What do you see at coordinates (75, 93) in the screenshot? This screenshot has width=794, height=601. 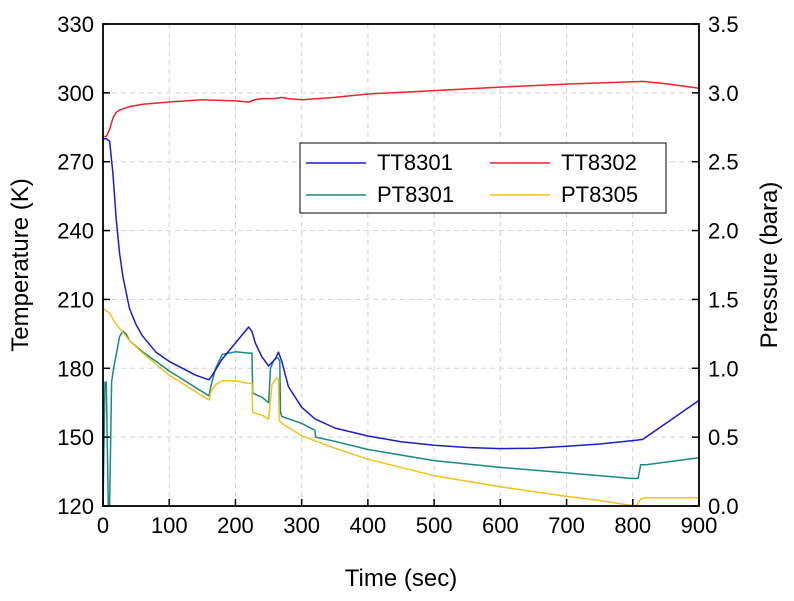 I see `y-left-tick-label: 300` at bounding box center [75, 93].